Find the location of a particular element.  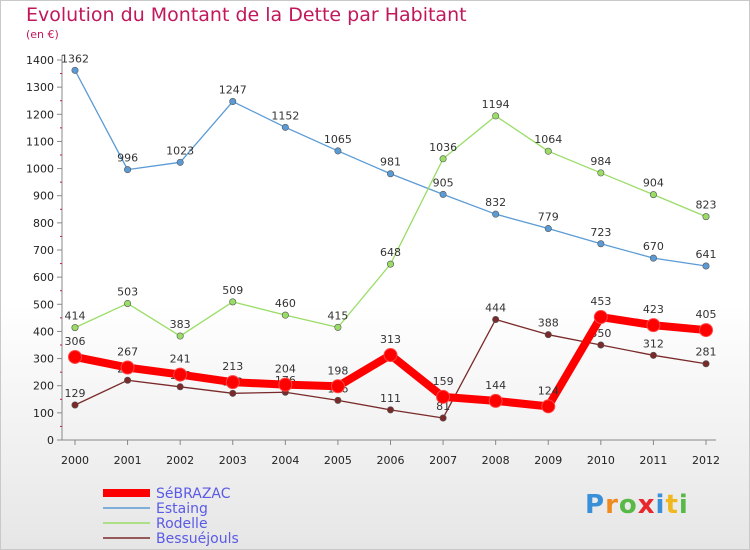

data-label: 129 is located at coordinates (75, 393).